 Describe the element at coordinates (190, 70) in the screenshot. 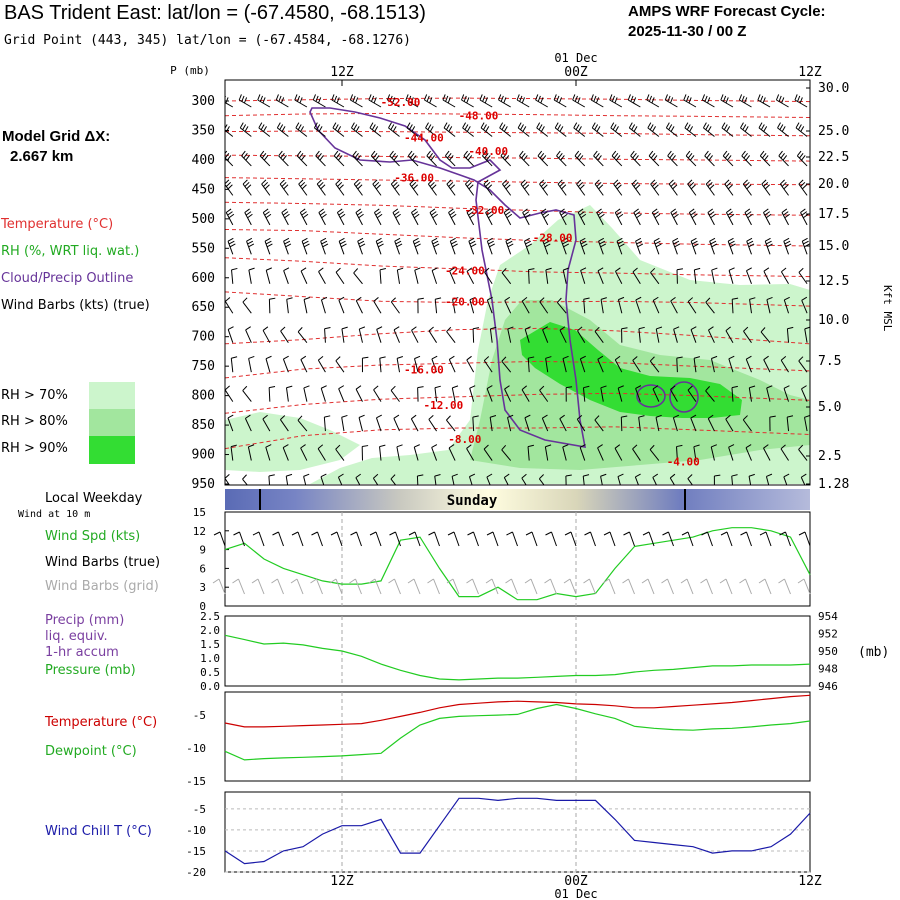

I see `pressure-axis-title: P (mb)` at that location.